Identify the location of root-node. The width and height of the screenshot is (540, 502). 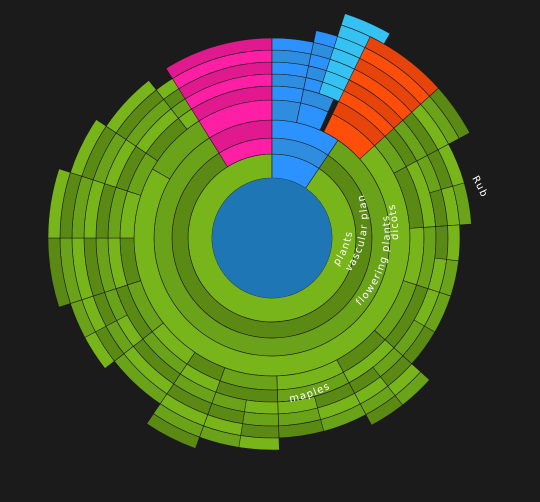
(272, 238).